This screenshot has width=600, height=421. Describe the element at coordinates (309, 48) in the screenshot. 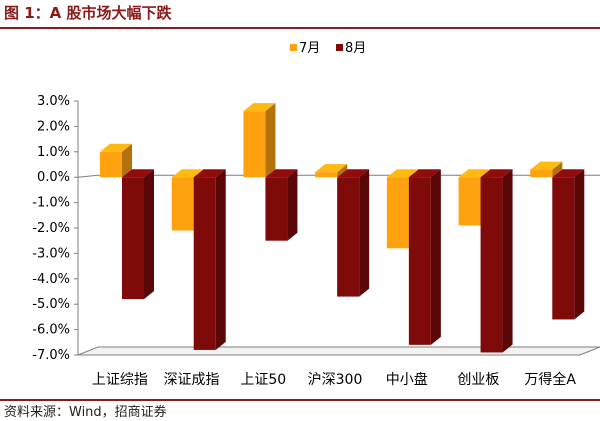

I see `legend-label-jul: 7月` at that location.